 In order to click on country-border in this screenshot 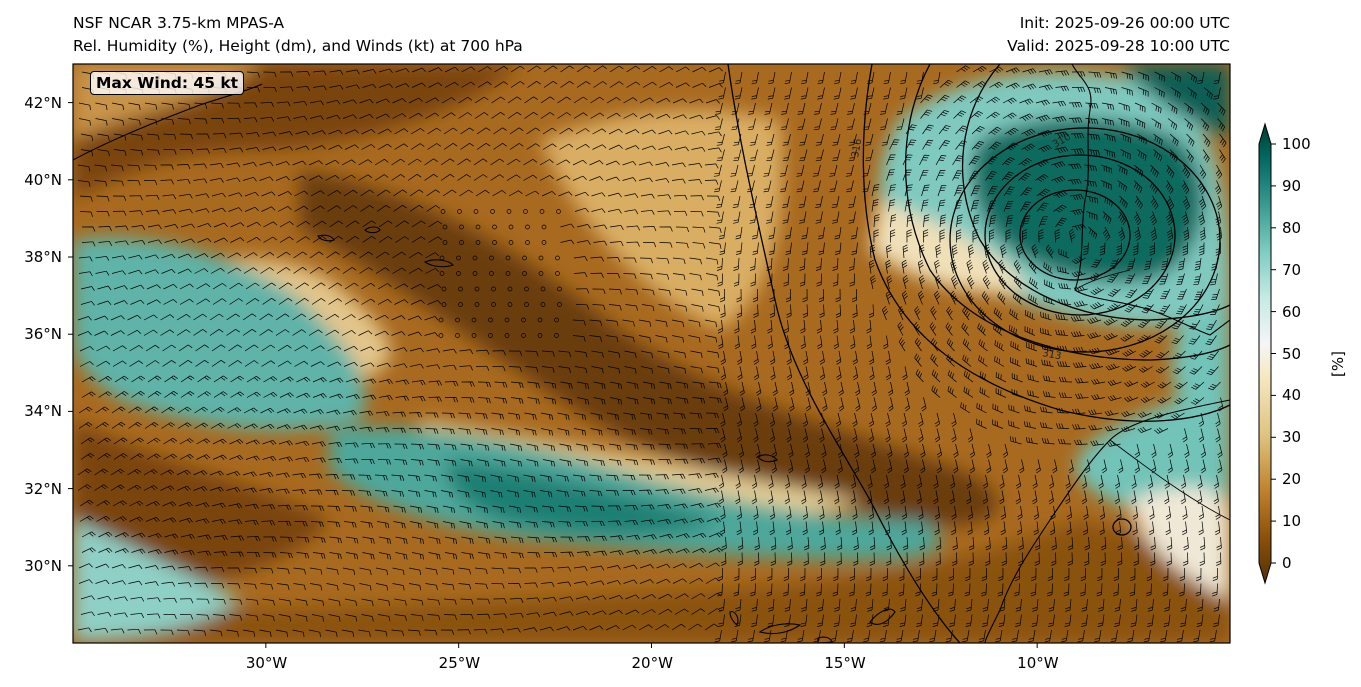, I will do `click(1102, 280)`.